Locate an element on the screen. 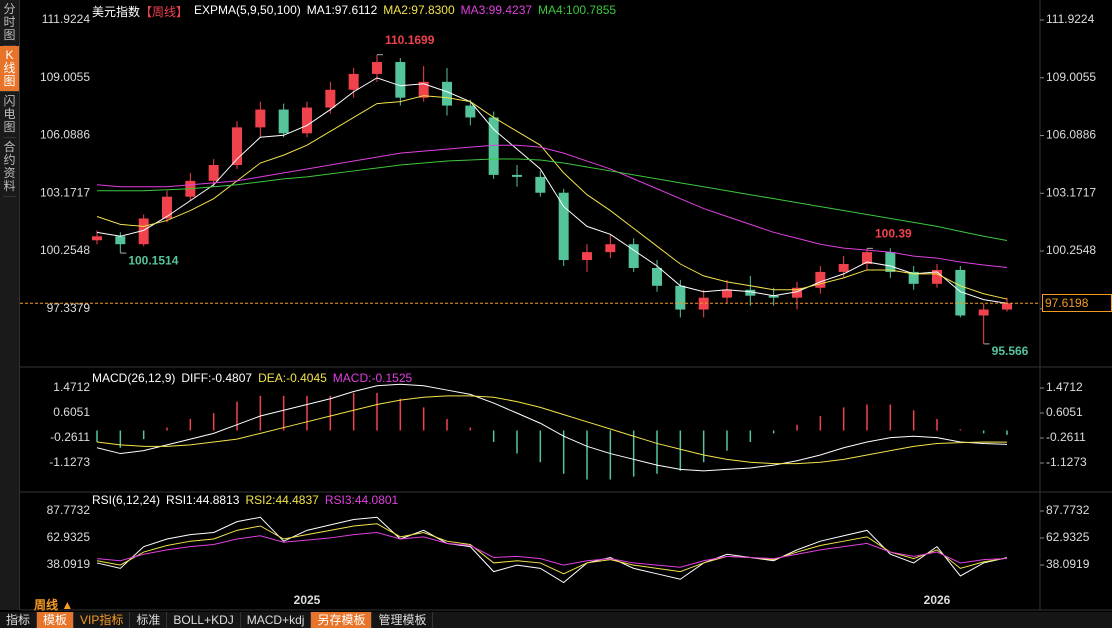 The width and height of the screenshot is (1112, 628). annotation: 100.39 is located at coordinates (893, 234).